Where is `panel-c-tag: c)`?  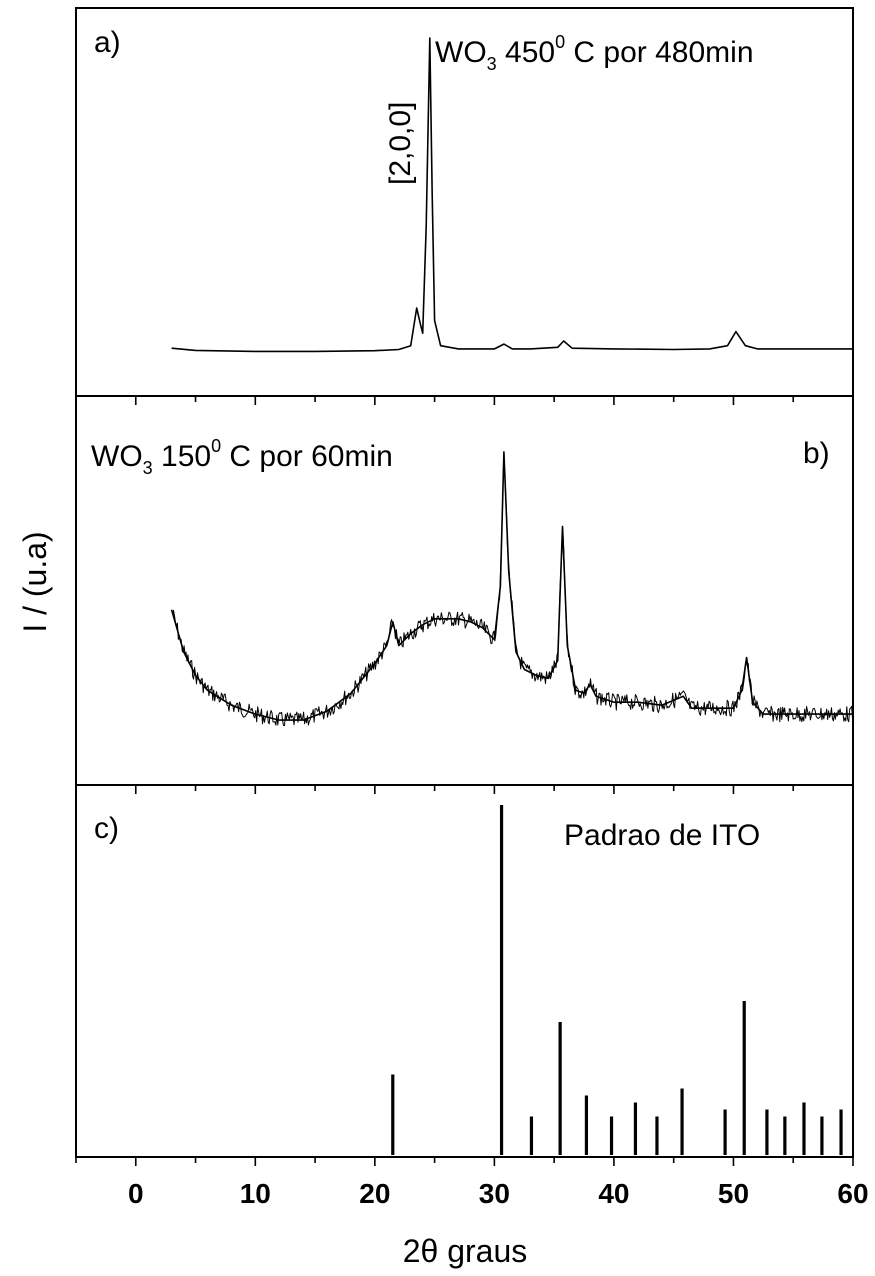 panel-c-tag: c) is located at coordinates (106, 828).